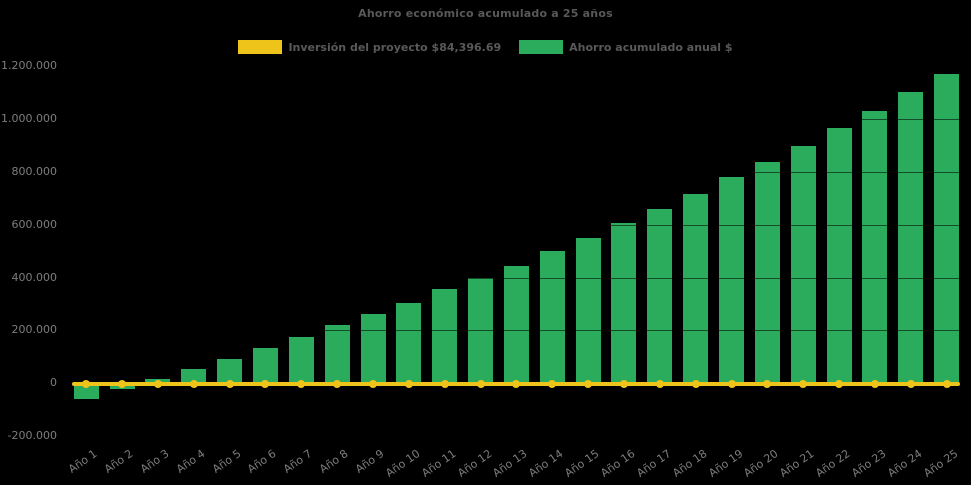 The image size is (971, 485). I want to click on bar-año-16, so click(624, 303).